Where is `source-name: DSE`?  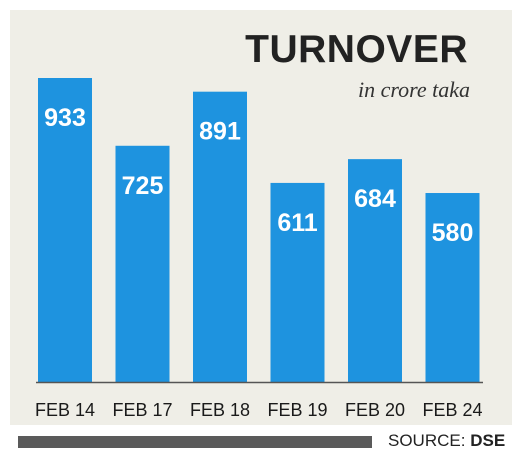
source-name: DSE is located at coordinates (488, 440).